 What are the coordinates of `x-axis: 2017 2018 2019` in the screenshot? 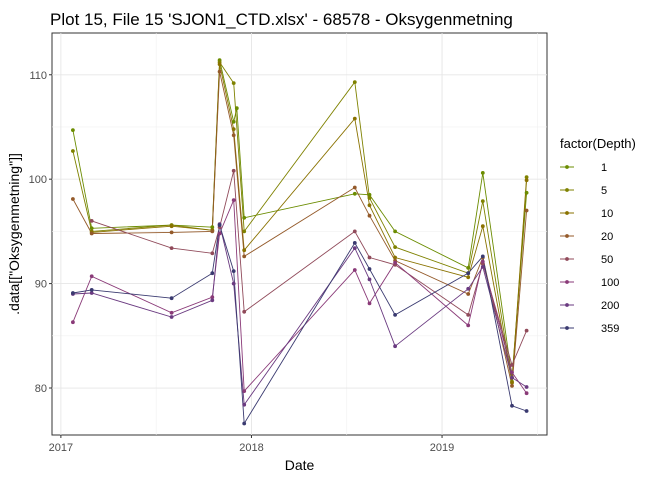 It's located at (251, 444).